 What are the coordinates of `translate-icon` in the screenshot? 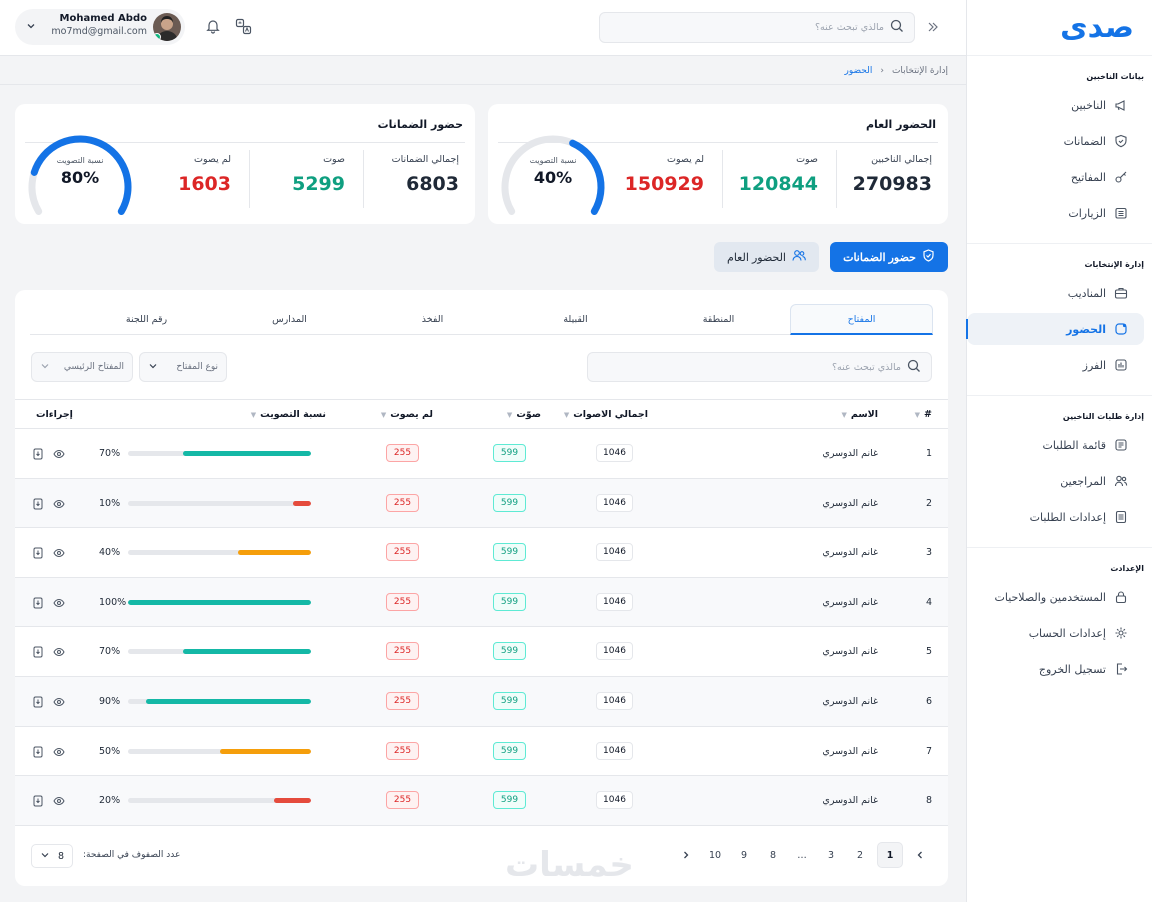 It's located at (244, 27).